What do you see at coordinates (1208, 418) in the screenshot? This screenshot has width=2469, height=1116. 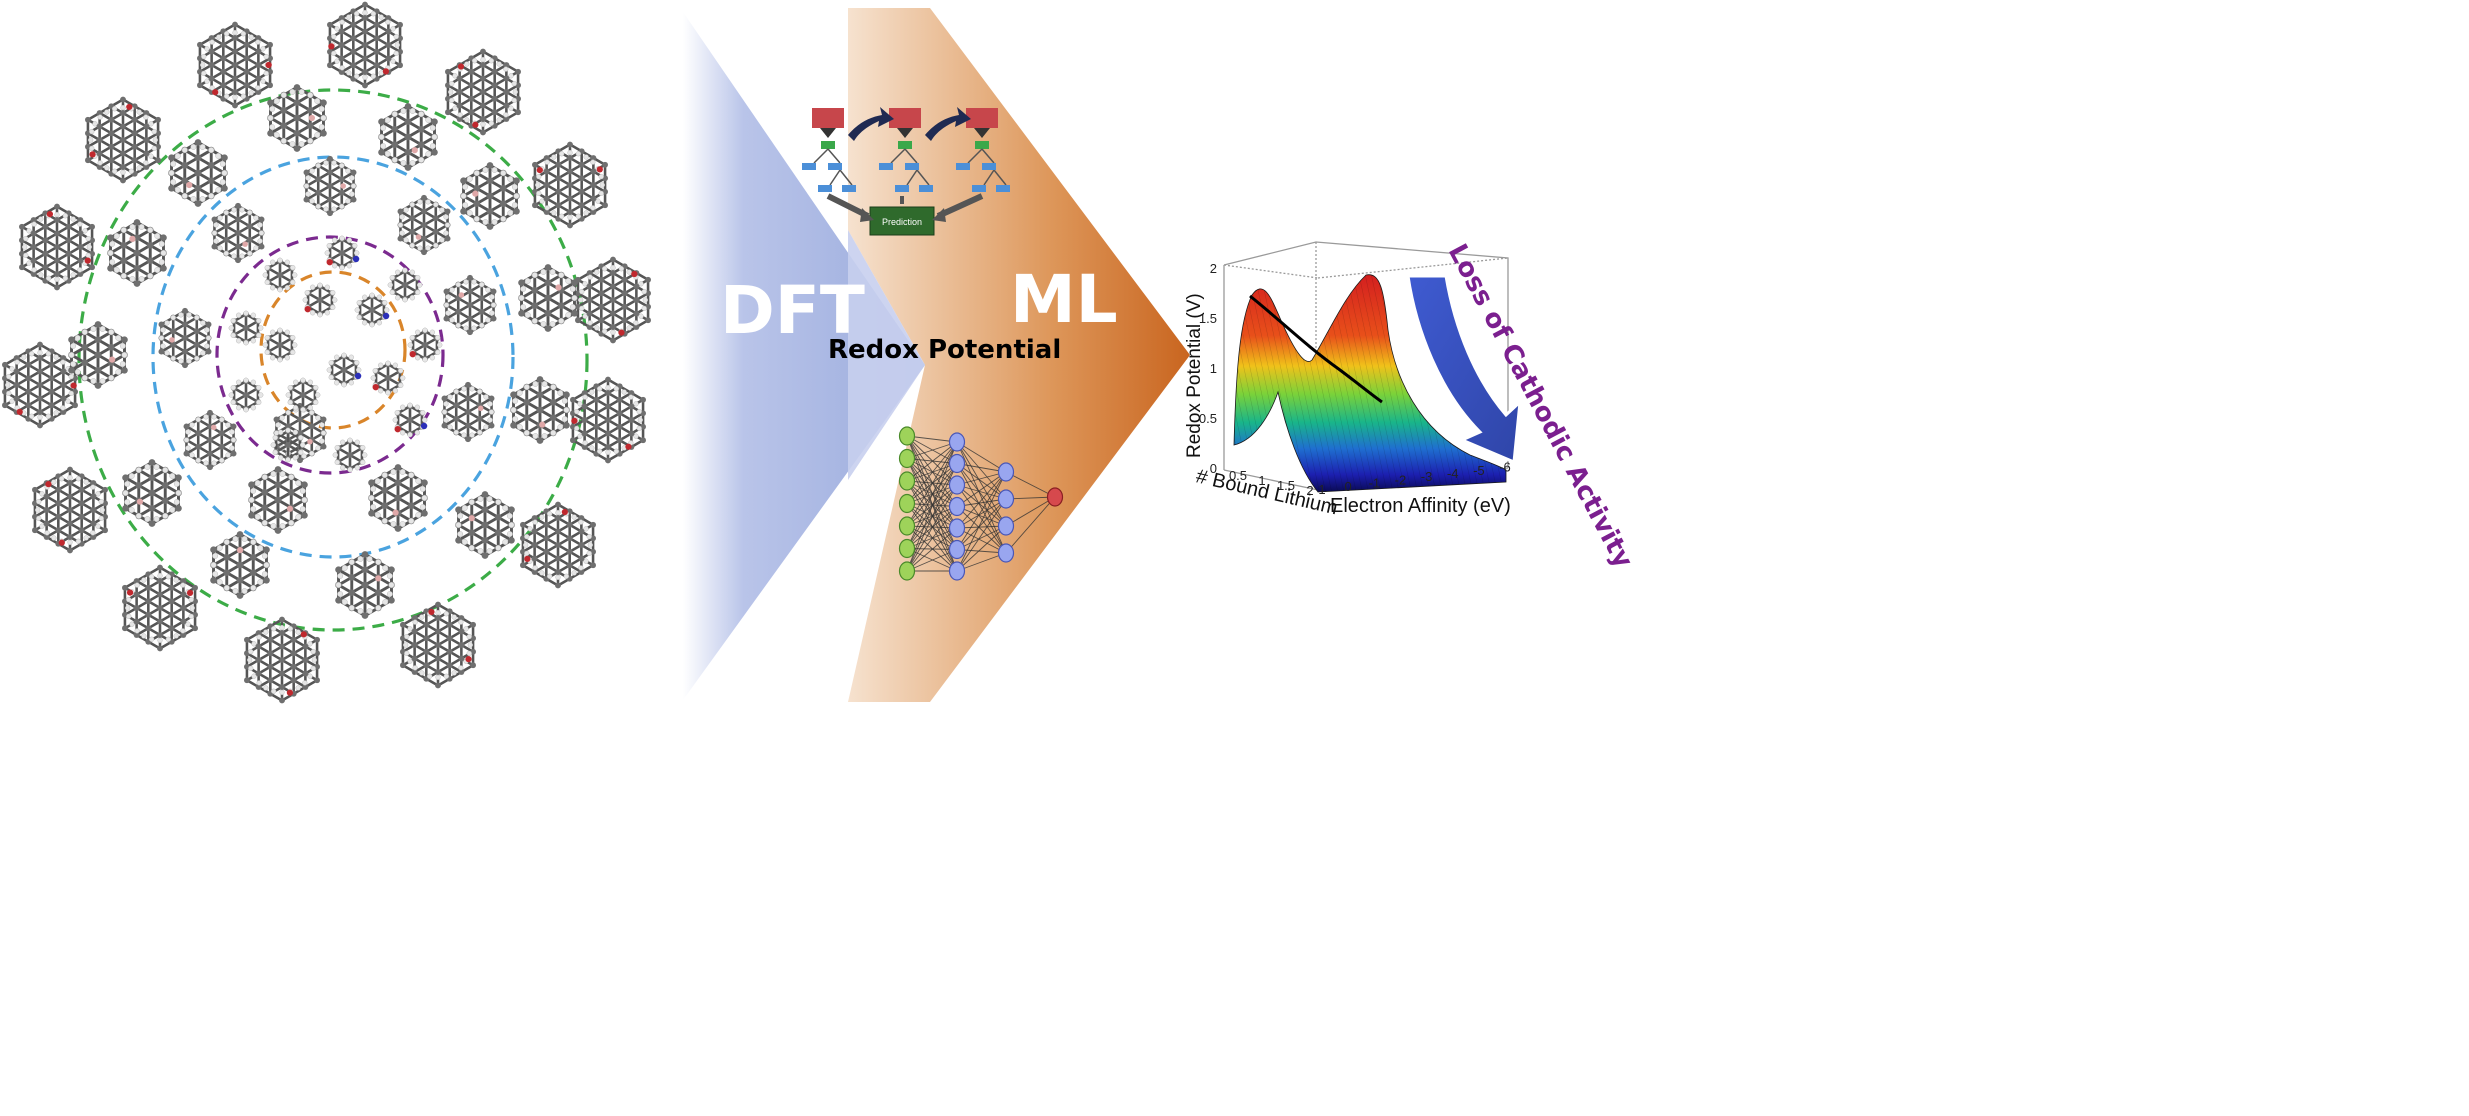 I see `z-tick-label: 0.5` at bounding box center [1208, 418].